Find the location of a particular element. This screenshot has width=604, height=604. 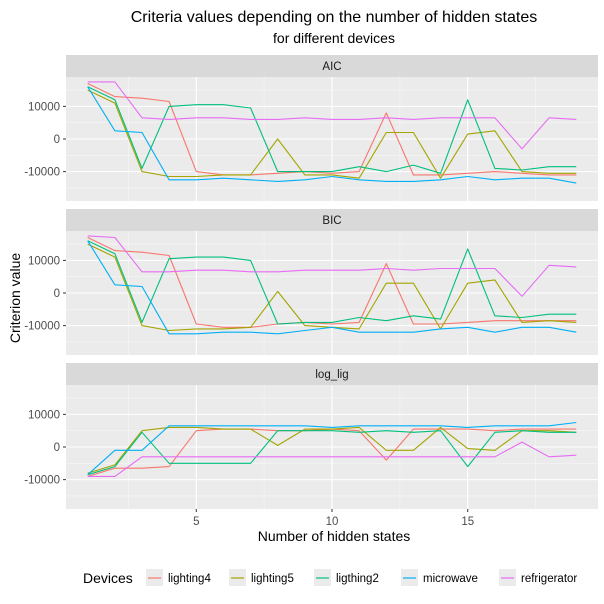

x-axis-title: Number of hidden states is located at coordinates (334, 536).